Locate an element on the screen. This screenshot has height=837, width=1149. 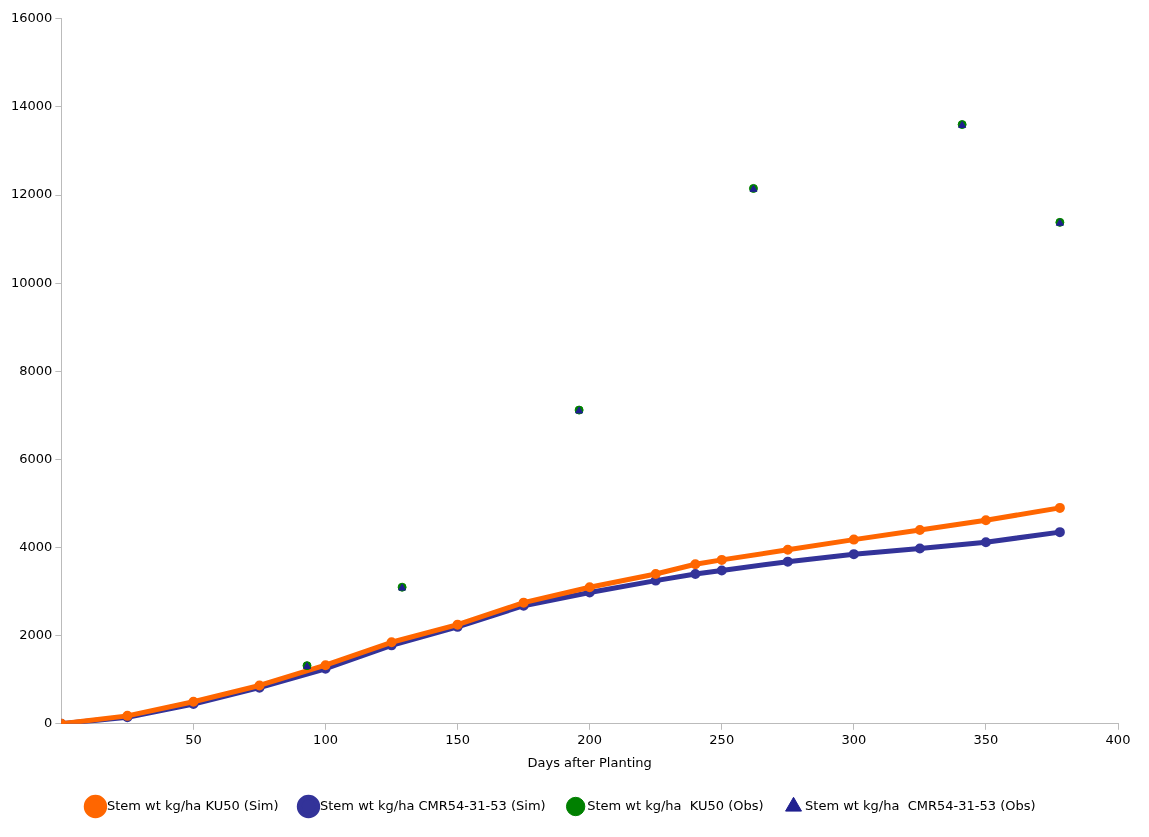
y-tick-label: 10000 is located at coordinates (32, 282).